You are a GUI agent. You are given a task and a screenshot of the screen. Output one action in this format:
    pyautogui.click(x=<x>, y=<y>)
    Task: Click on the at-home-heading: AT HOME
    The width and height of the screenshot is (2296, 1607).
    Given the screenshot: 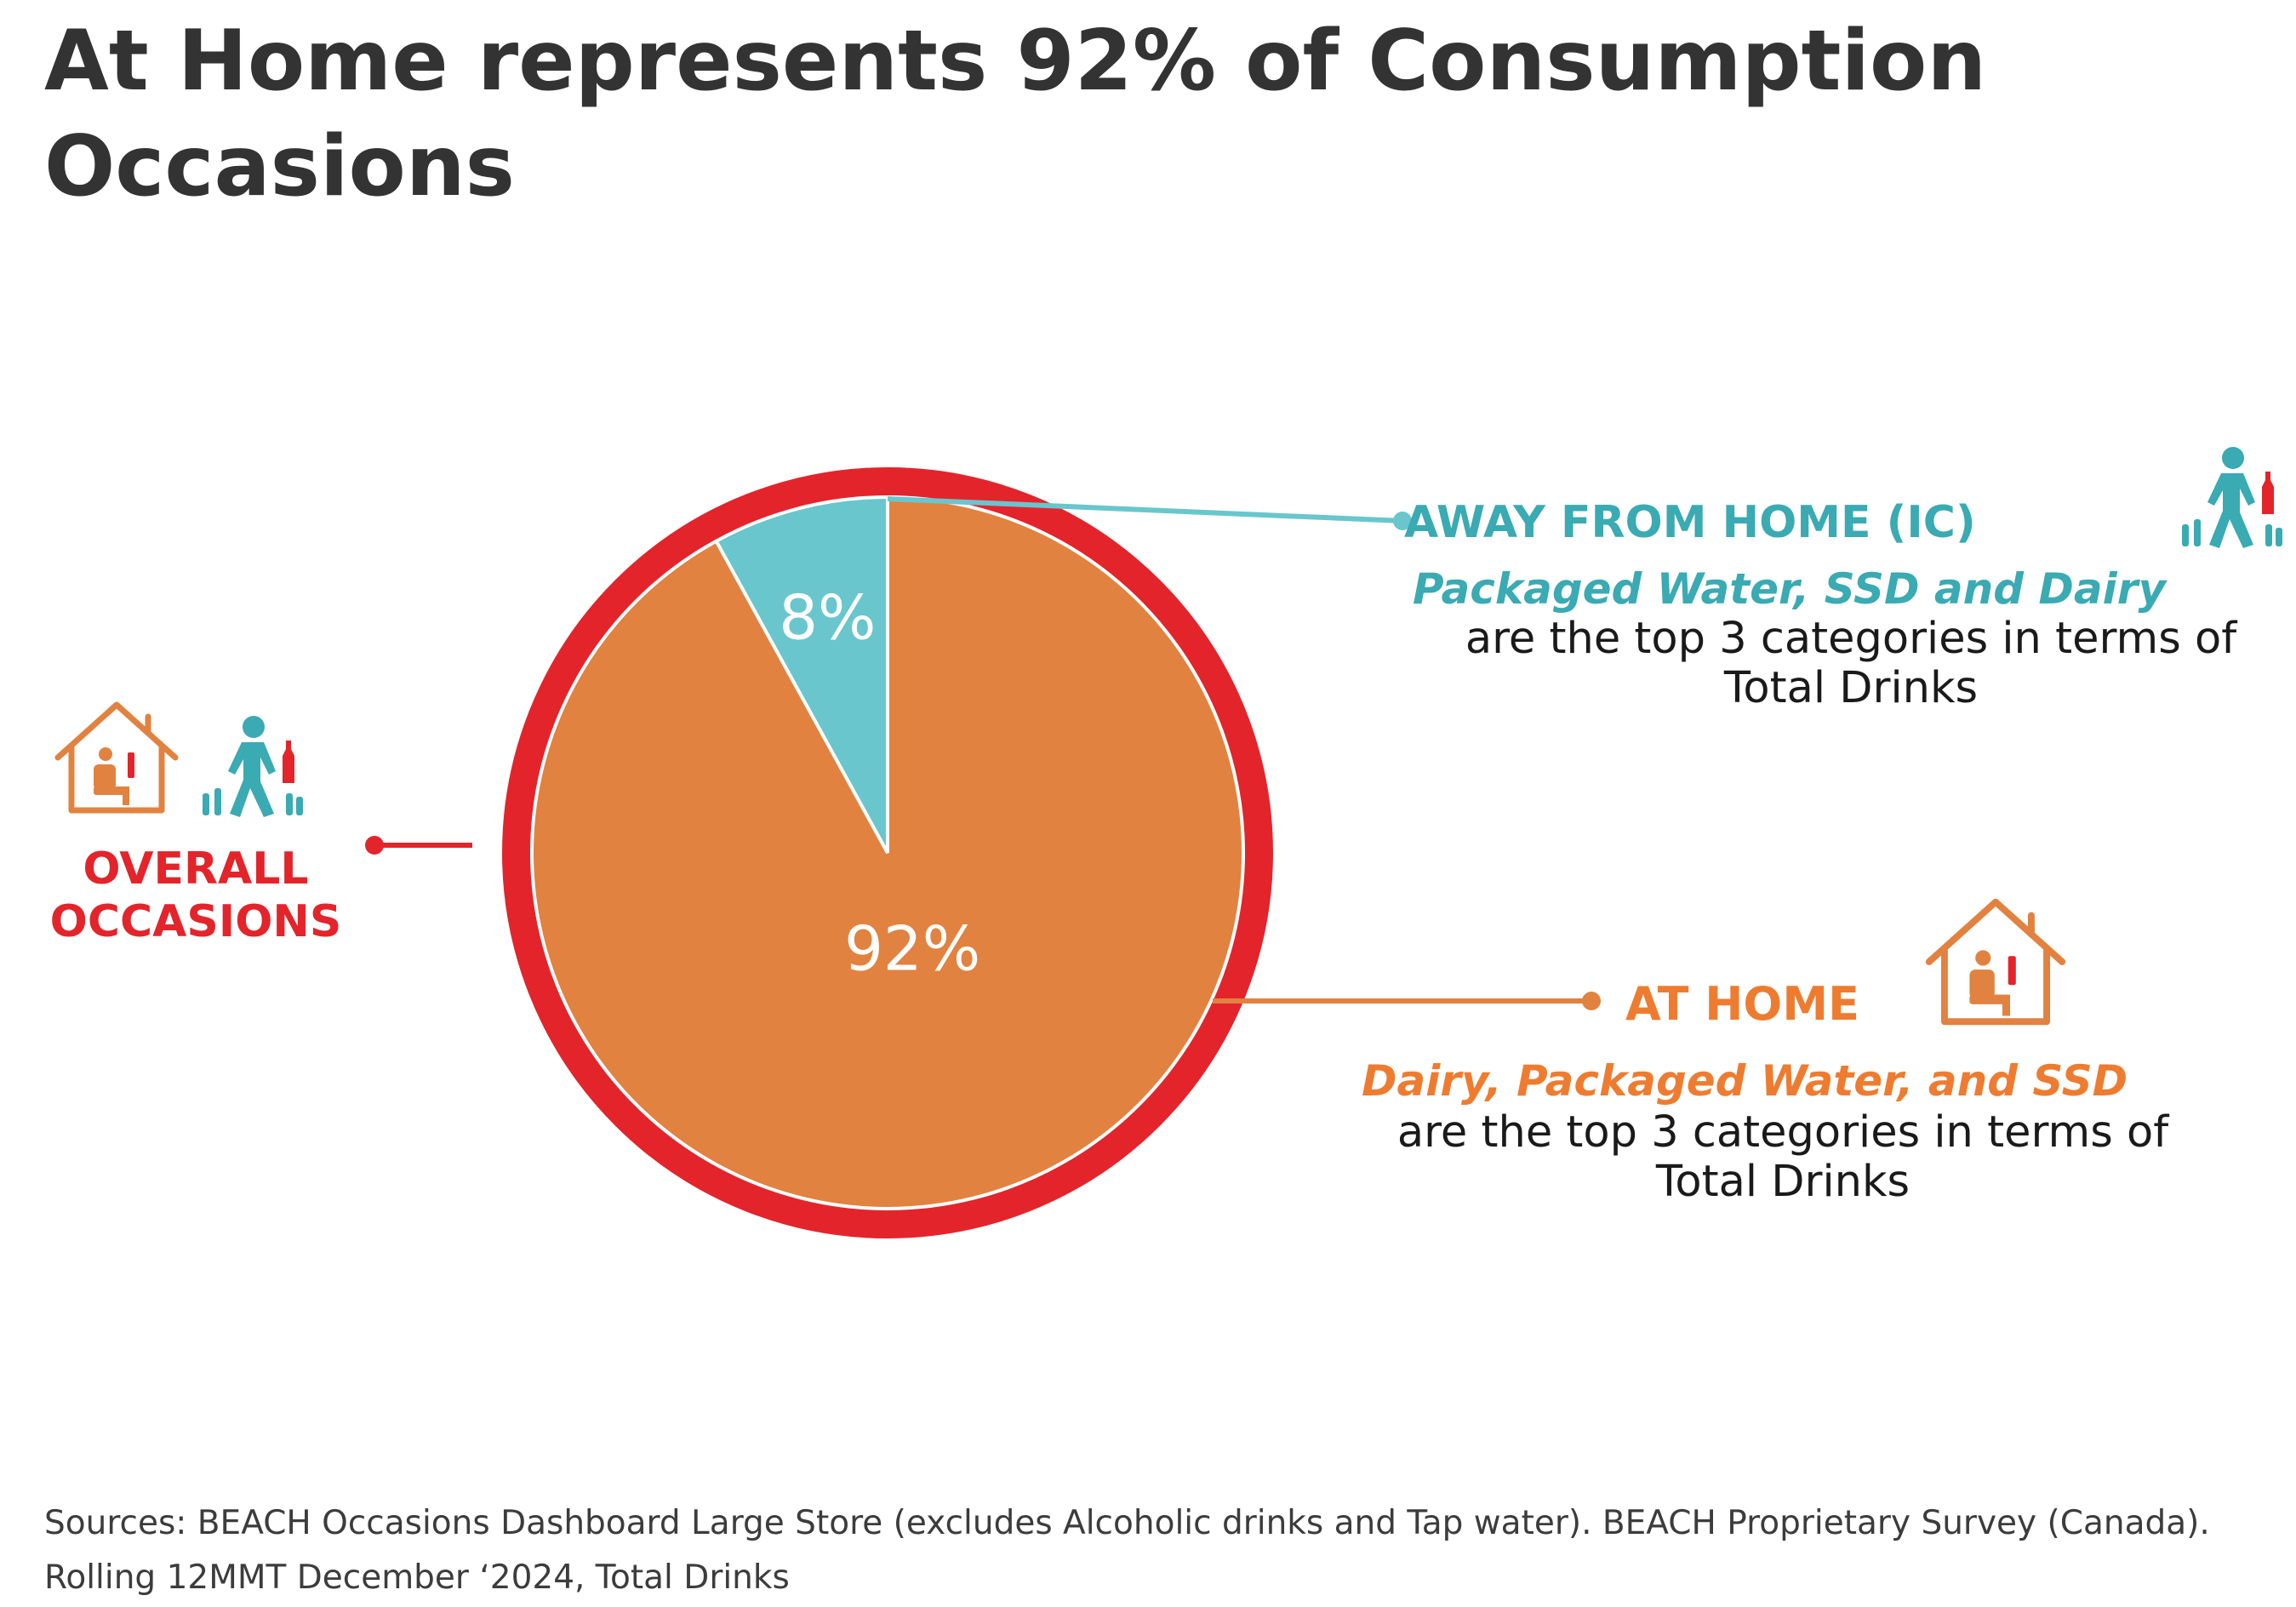 What is the action you would take?
    pyautogui.click(x=1742, y=1004)
    